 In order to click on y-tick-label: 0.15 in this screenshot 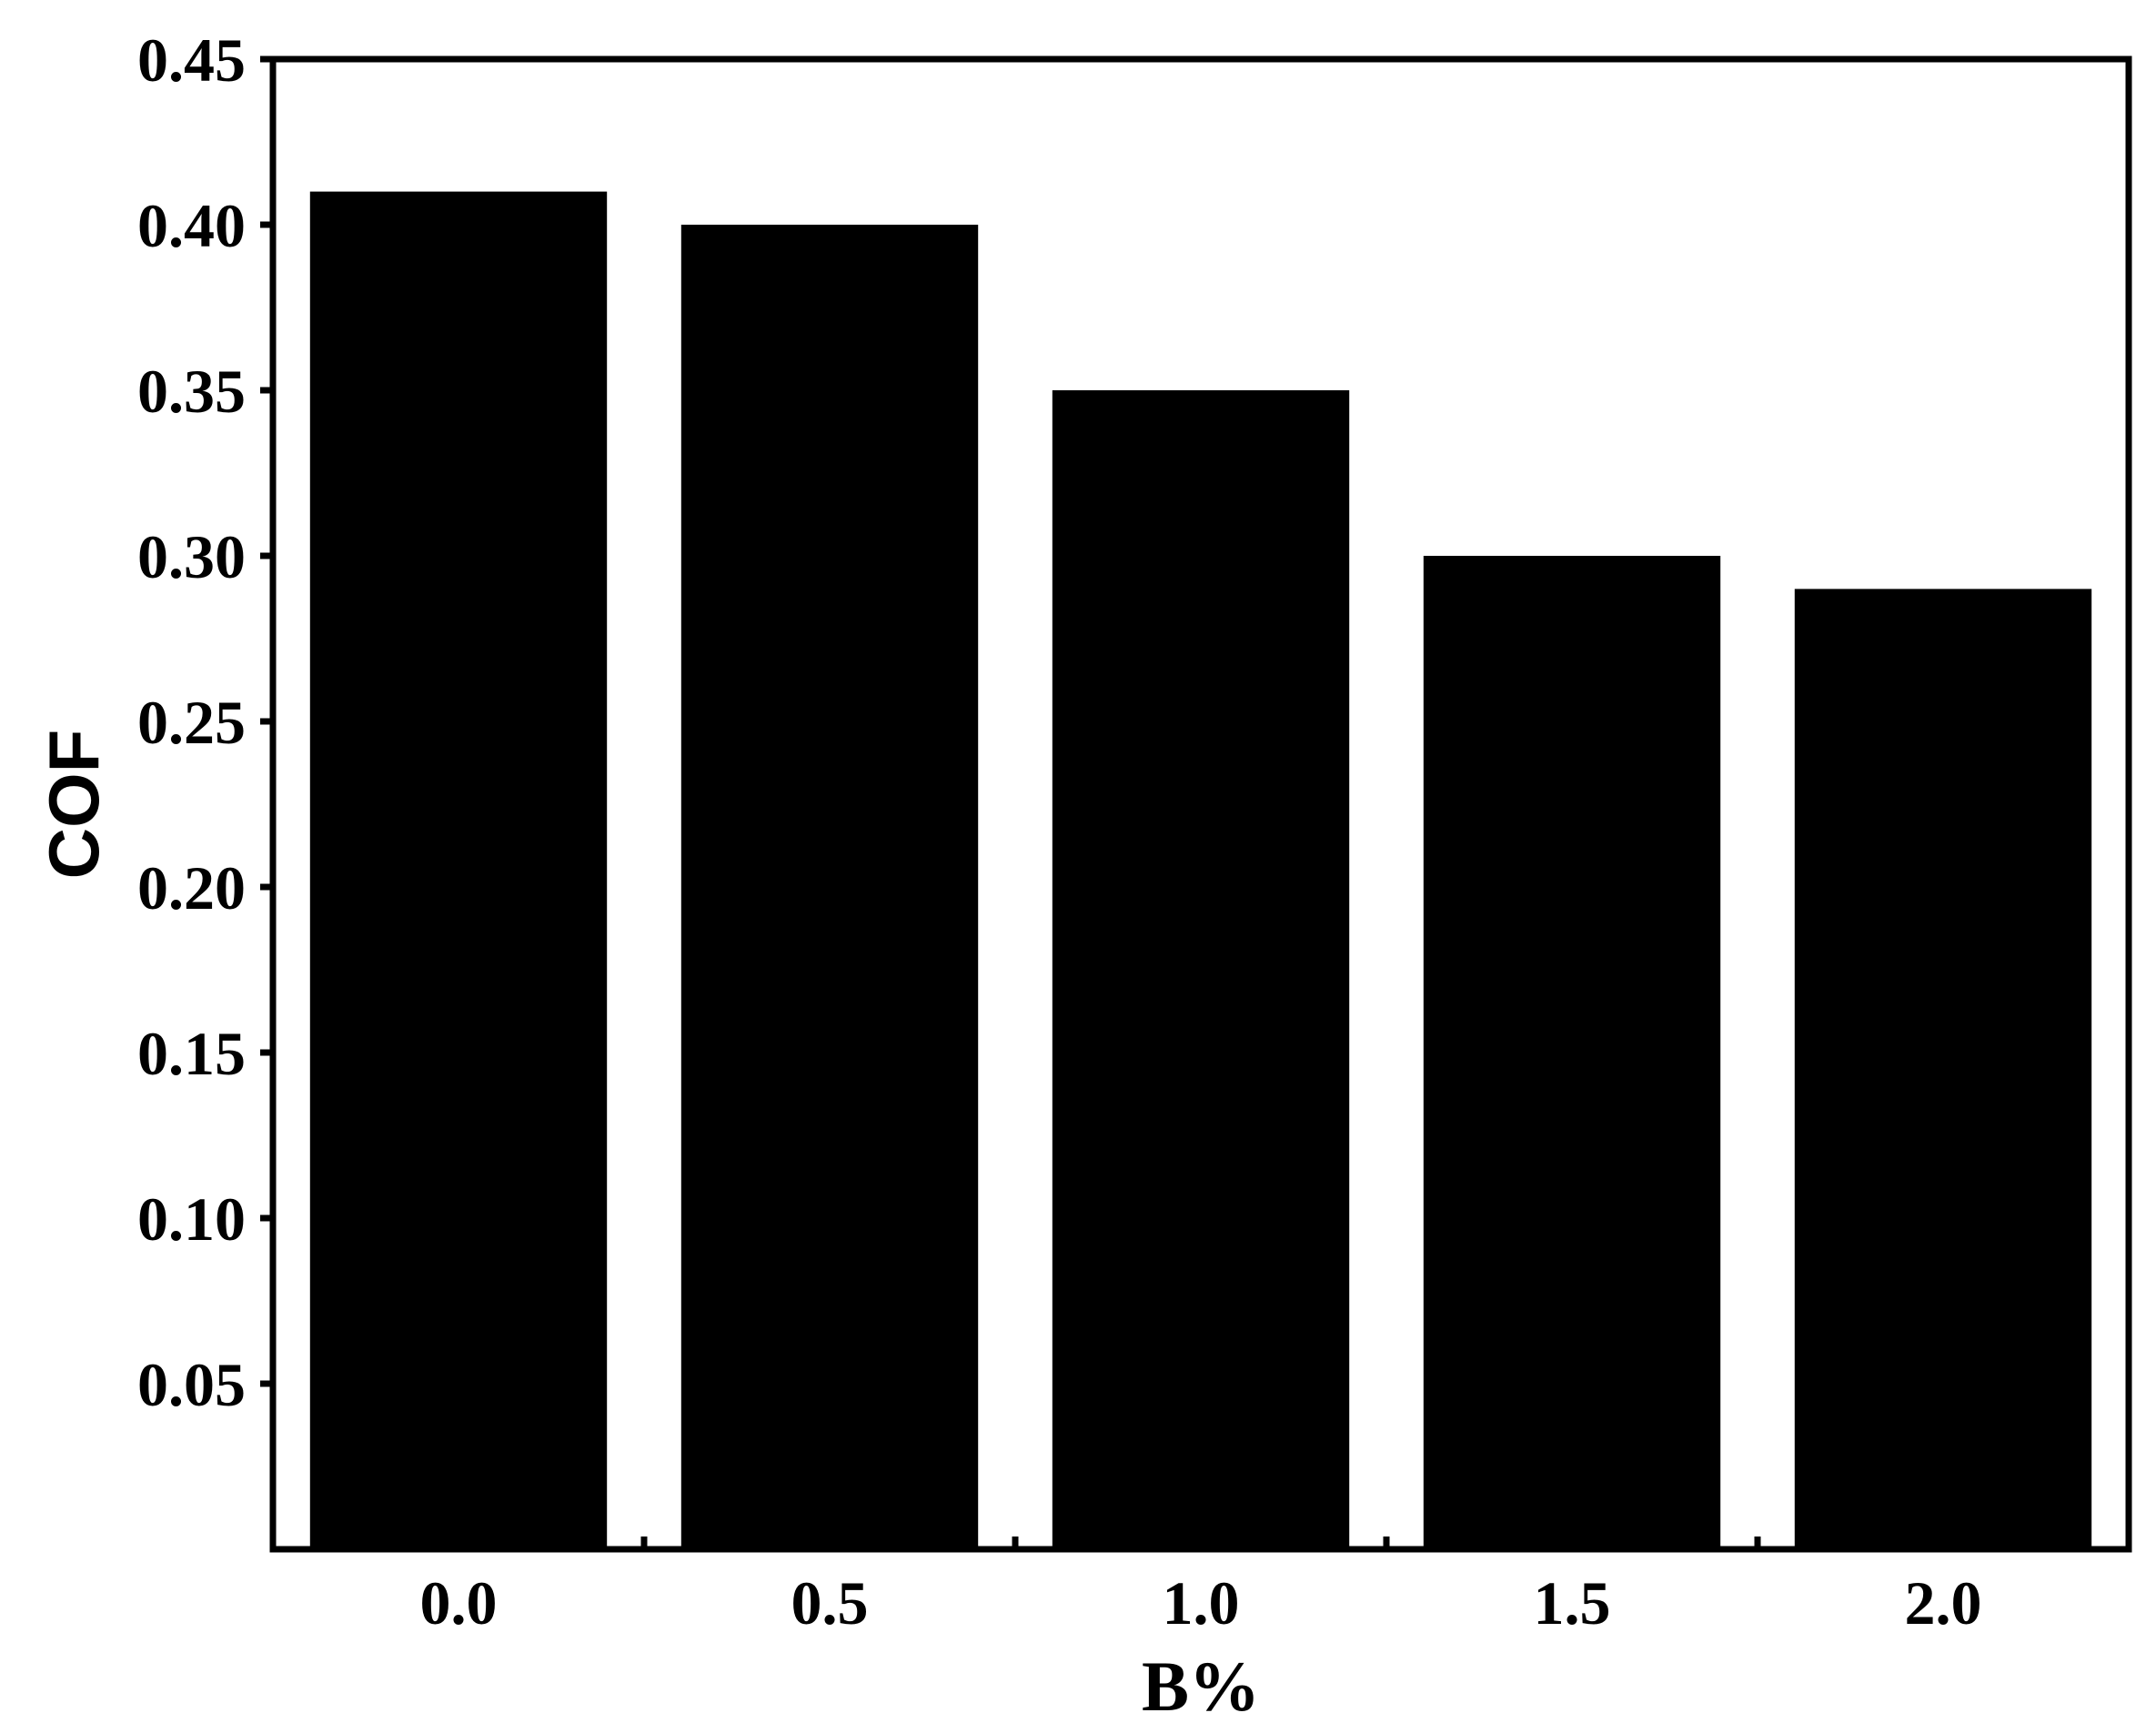, I will do `click(191, 1053)`.